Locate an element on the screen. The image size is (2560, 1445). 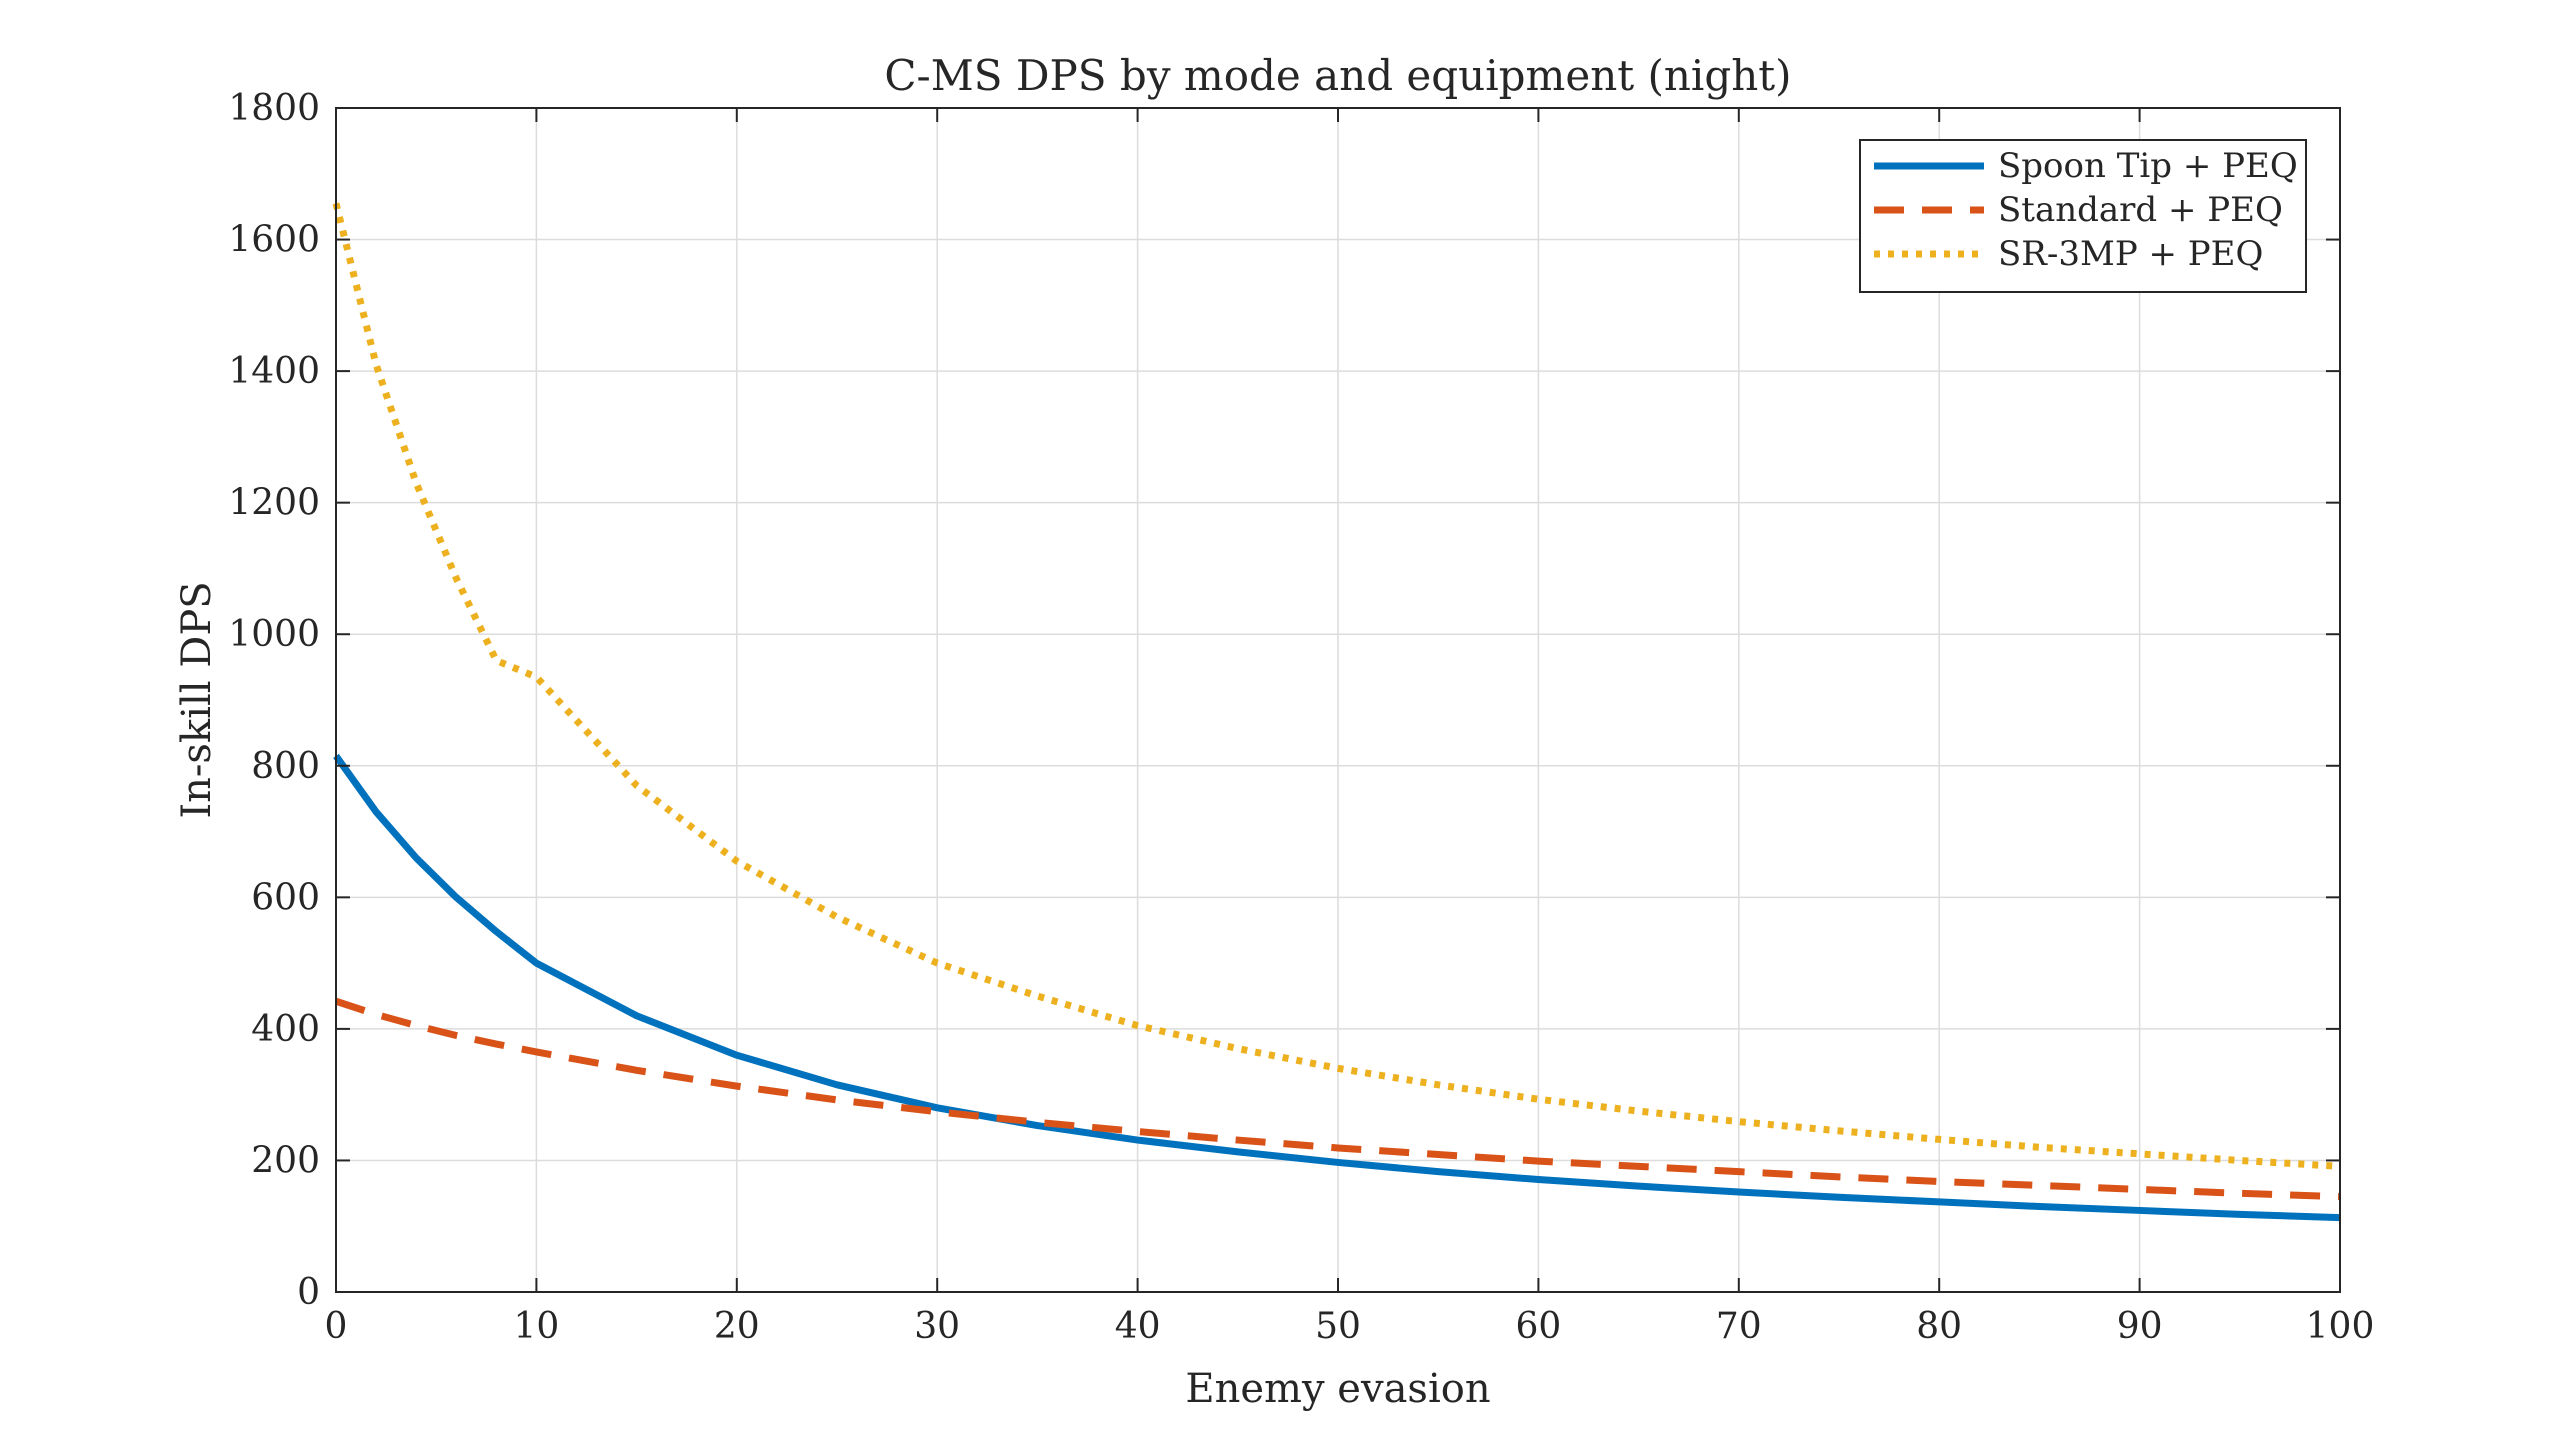
y-tick-label: 600 is located at coordinates (285, 897).